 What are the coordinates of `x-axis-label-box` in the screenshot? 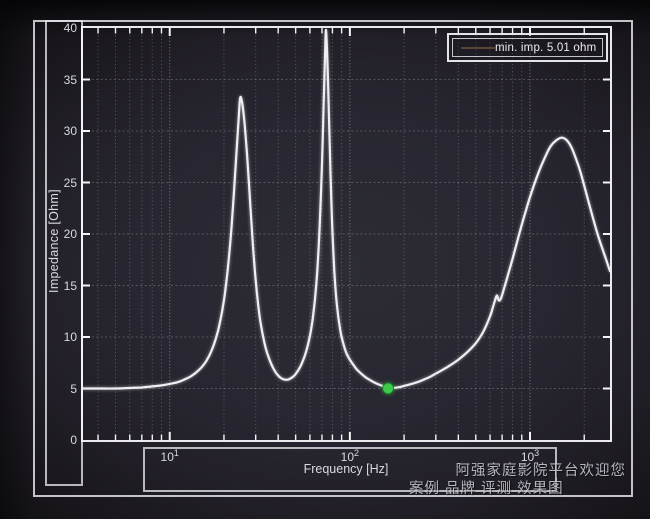 It's located at (350, 469).